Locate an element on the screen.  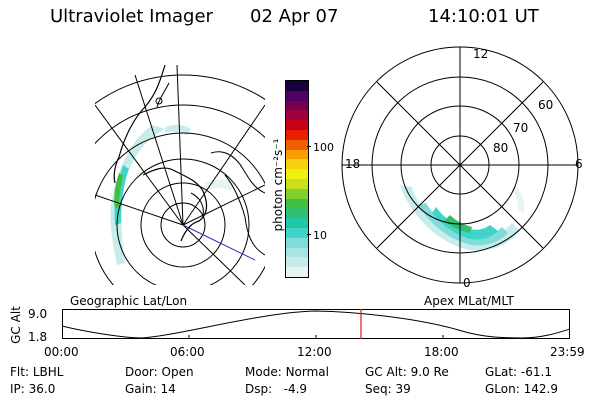
mlt-label-12: 12 is located at coordinates (481, 54).